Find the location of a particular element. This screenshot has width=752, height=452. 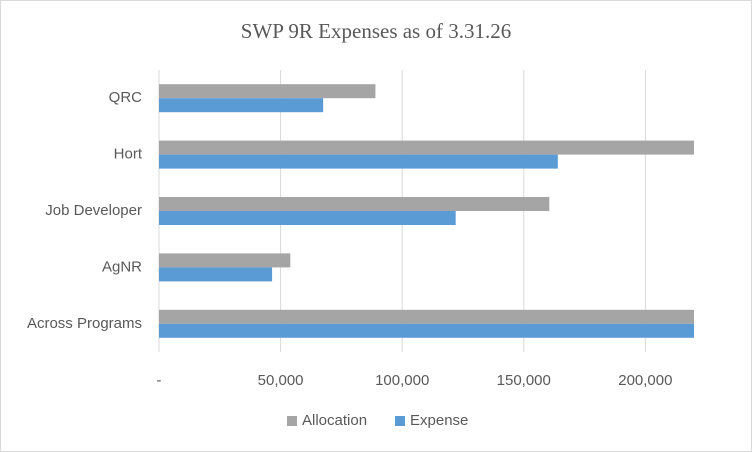

x-tick-label: 100,000 is located at coordinates (402, 380).